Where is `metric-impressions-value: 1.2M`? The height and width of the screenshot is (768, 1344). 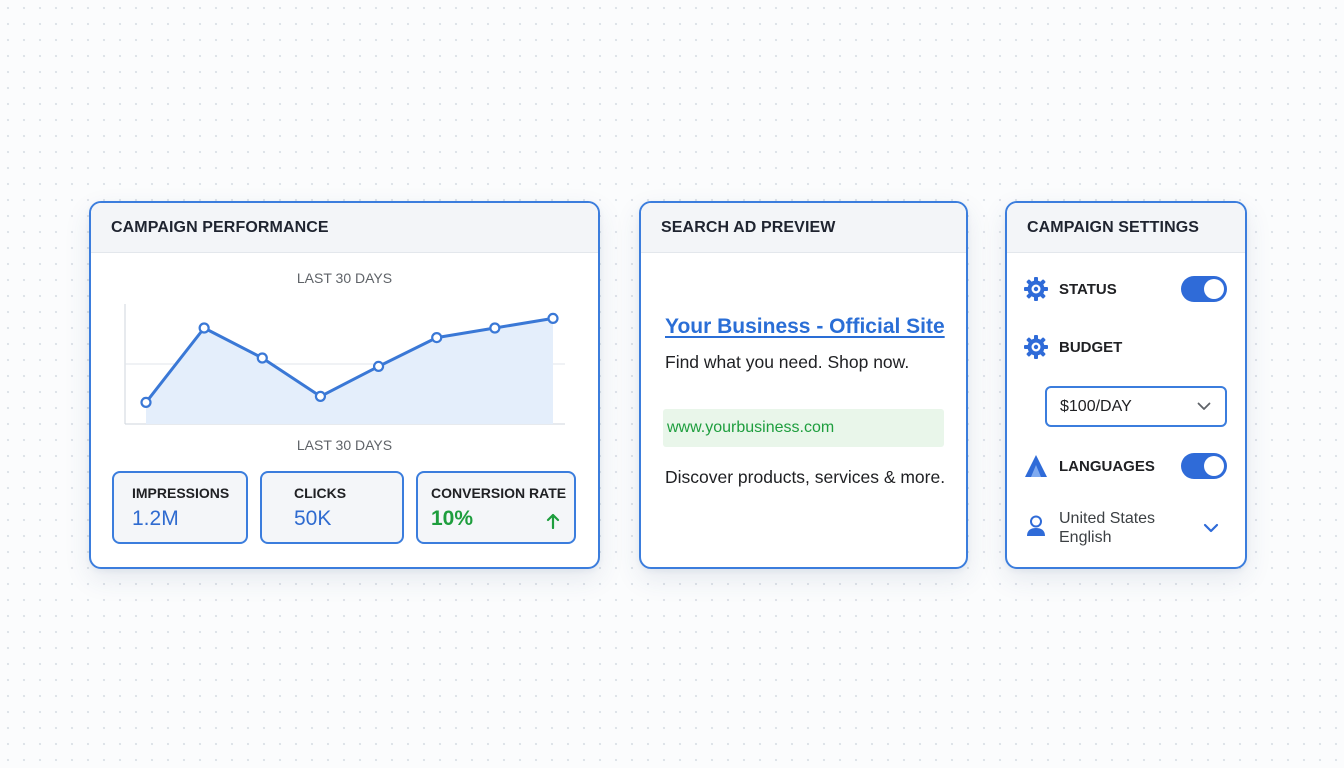
metric-impressions-value: 1.2M is located at coordinates (155, 518).